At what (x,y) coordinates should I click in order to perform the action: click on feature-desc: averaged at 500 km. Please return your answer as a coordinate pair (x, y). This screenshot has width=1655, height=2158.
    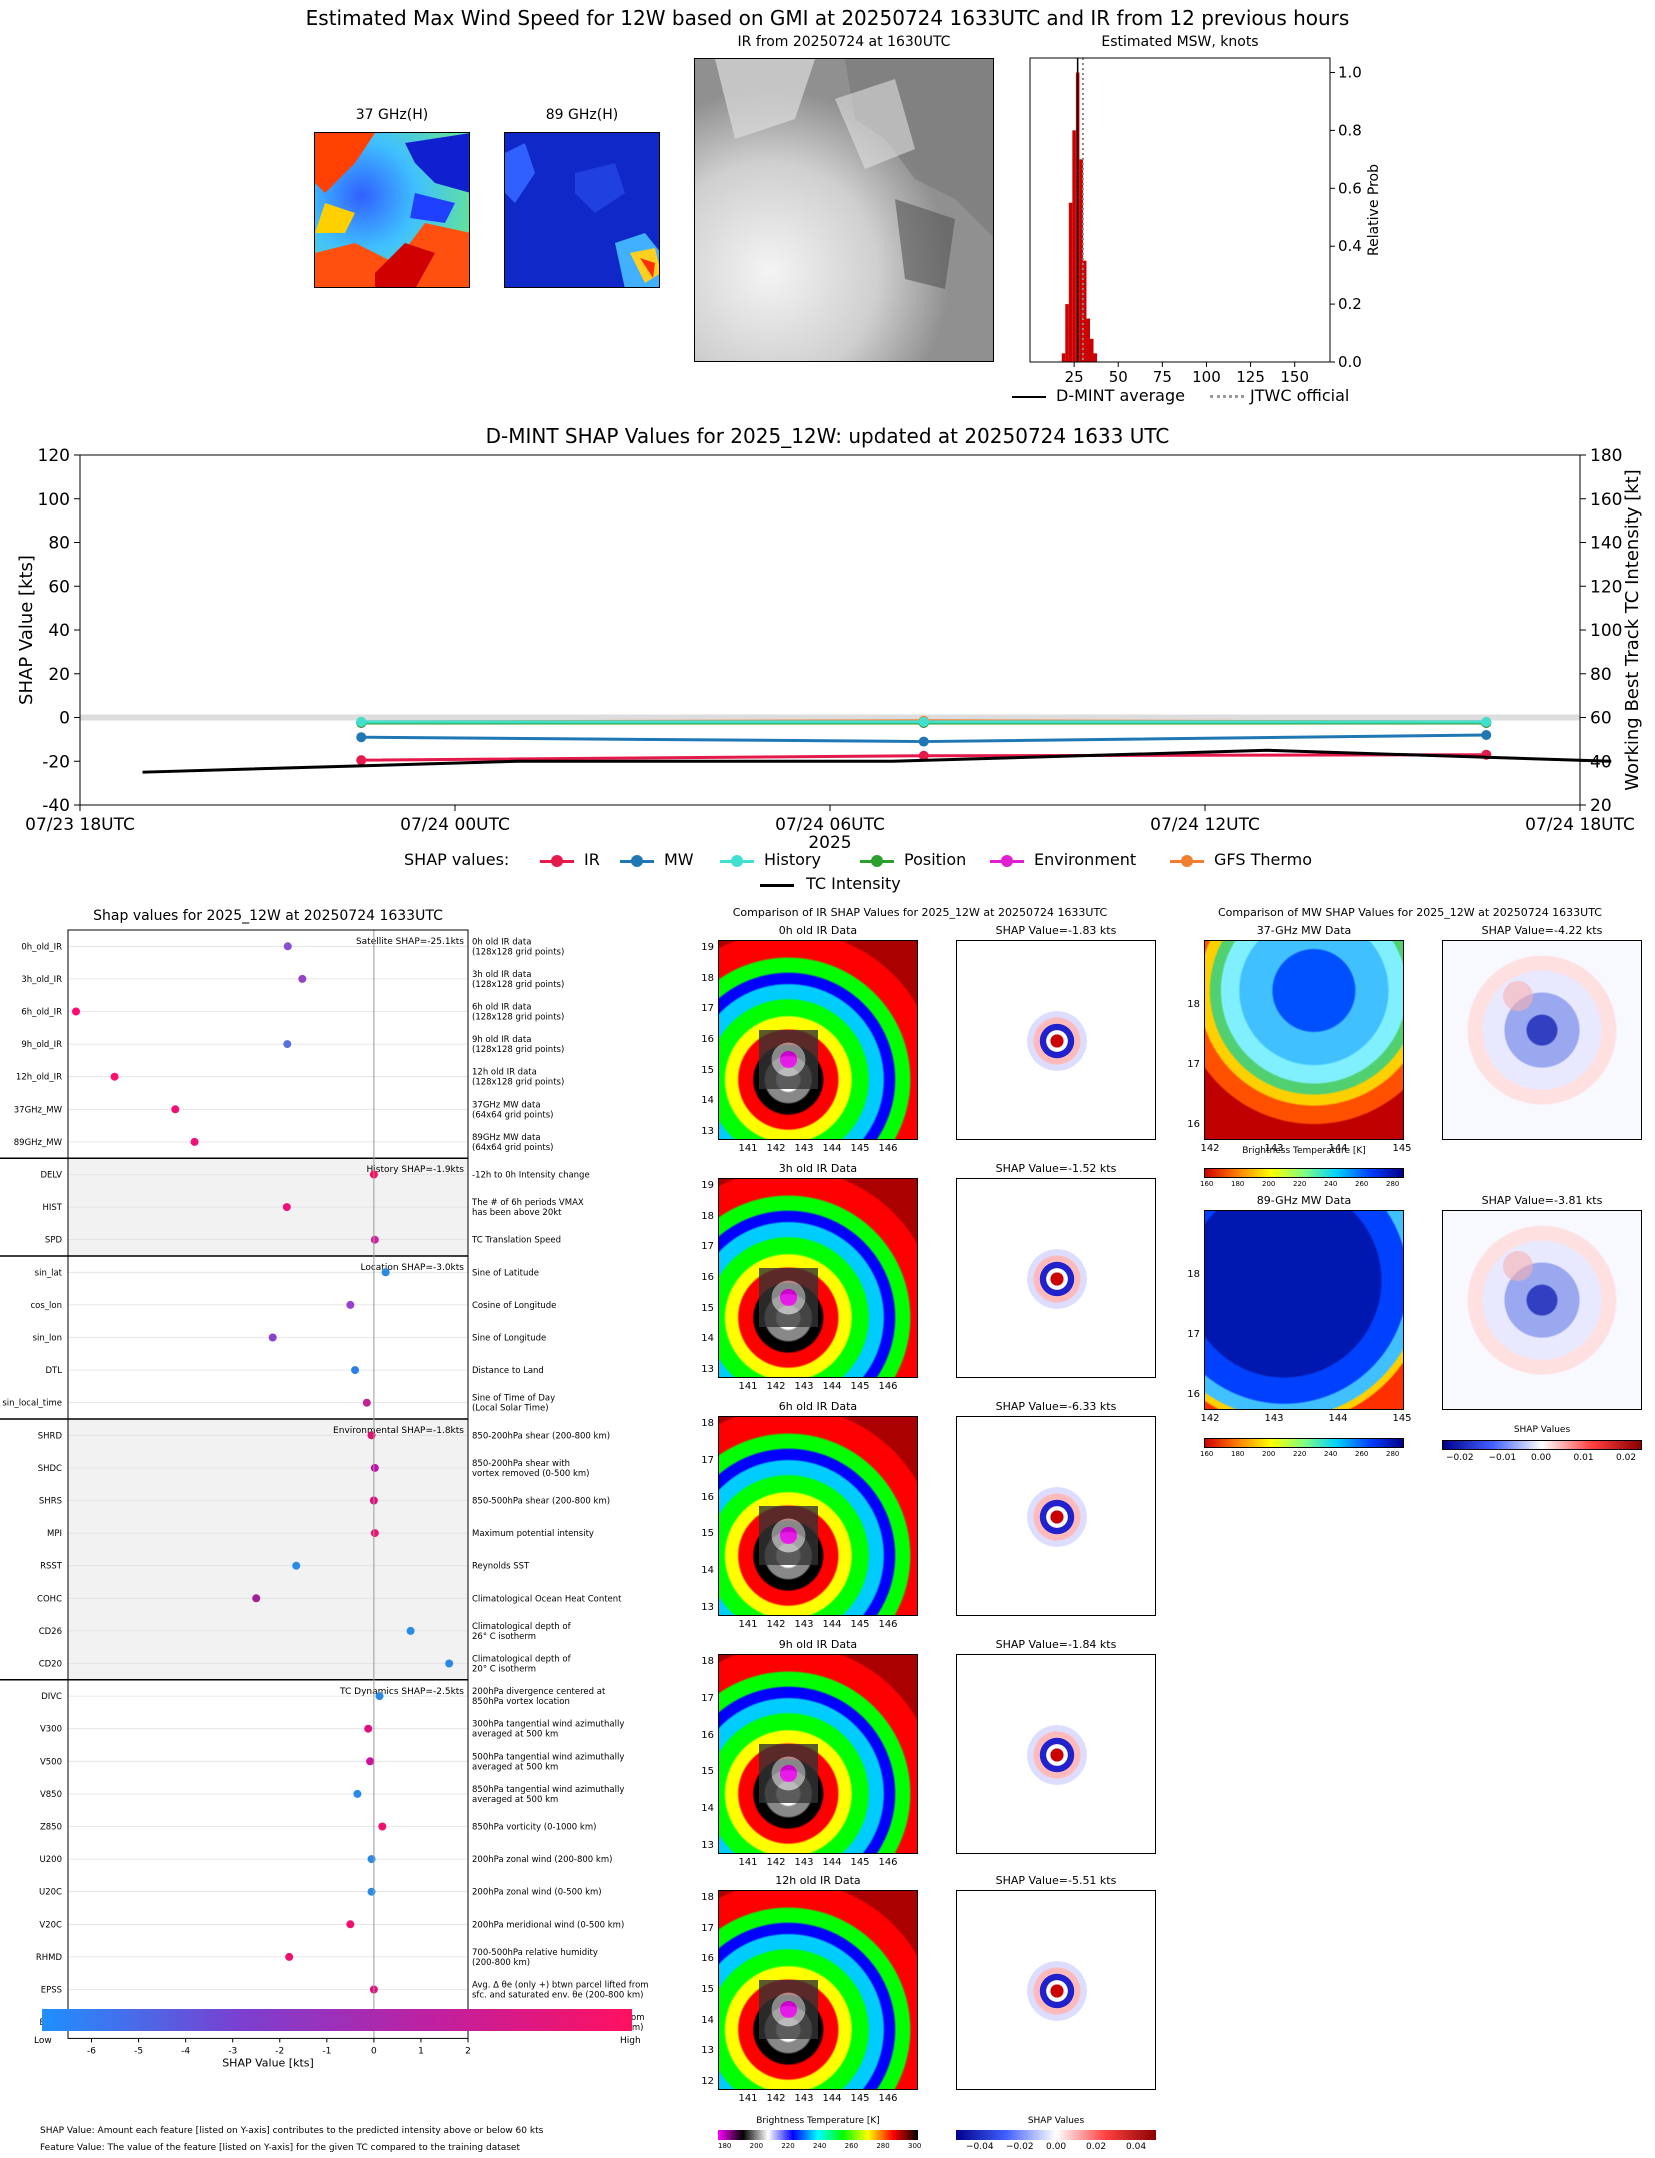
    Looking at the image, I should click on (515, 1767).